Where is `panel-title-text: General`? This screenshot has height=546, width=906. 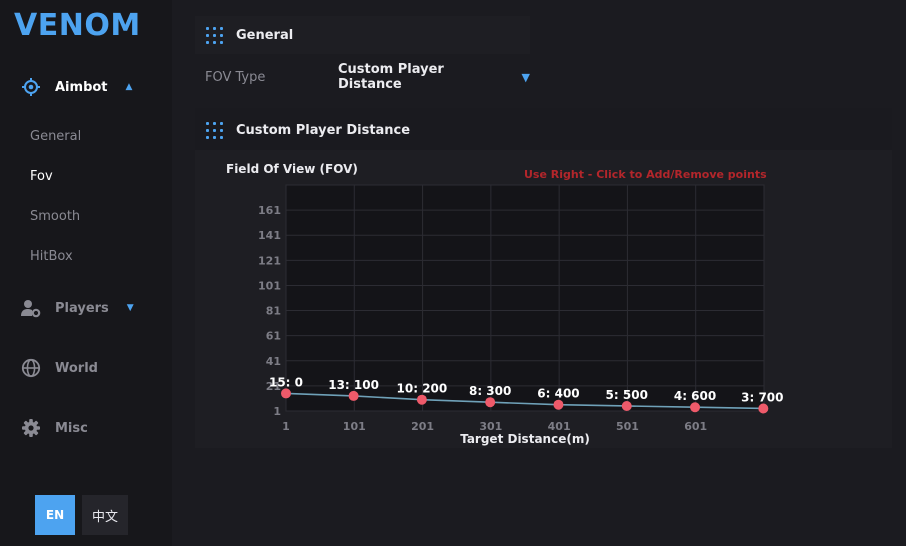
panel-title-text: General is located at coordinates (265, 35).